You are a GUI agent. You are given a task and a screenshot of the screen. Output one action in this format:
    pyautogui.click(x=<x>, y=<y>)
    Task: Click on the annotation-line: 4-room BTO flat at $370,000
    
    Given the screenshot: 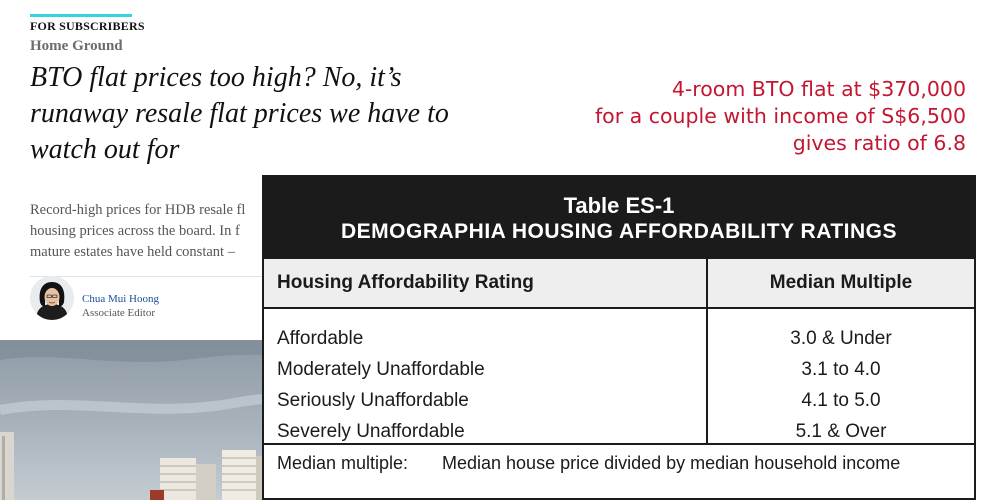 What is the action you would take?
    pyautogui.click(x=818, y=89)
    